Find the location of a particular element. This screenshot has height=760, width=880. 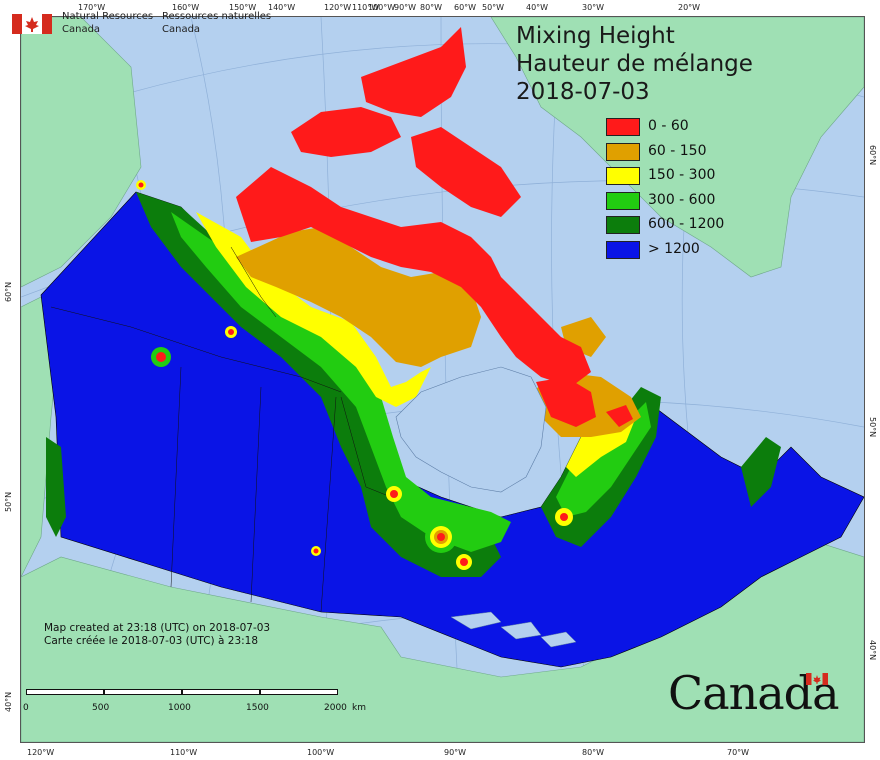

title-fr: Hauteur de mélange is located at coordinates (634, 64).